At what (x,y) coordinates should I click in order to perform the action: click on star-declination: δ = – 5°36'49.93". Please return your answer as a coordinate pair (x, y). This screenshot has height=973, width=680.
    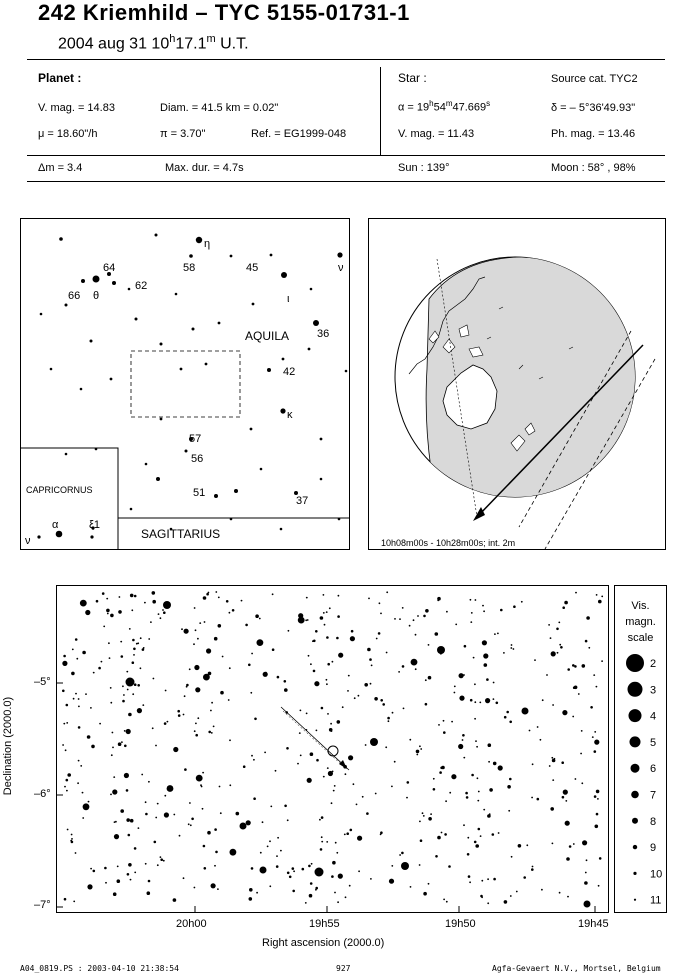
    Looking at the image, I should click on (593, 108).